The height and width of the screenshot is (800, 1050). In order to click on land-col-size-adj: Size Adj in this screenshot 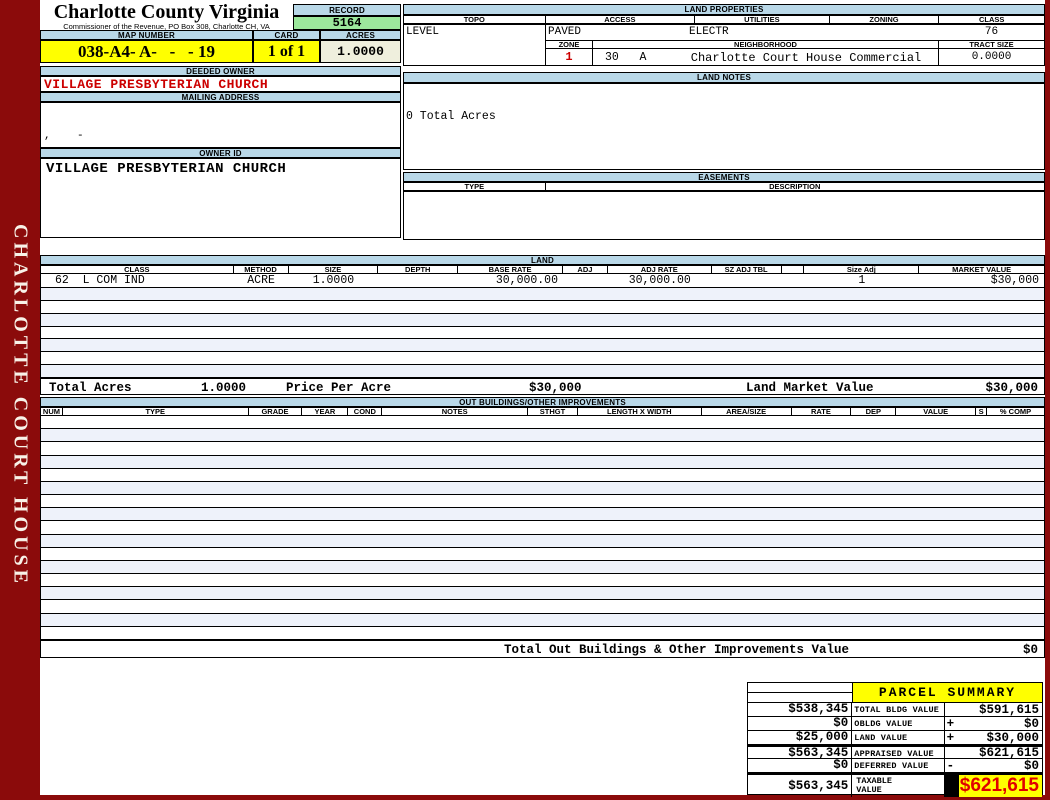, I will do `click(862, 269)`.